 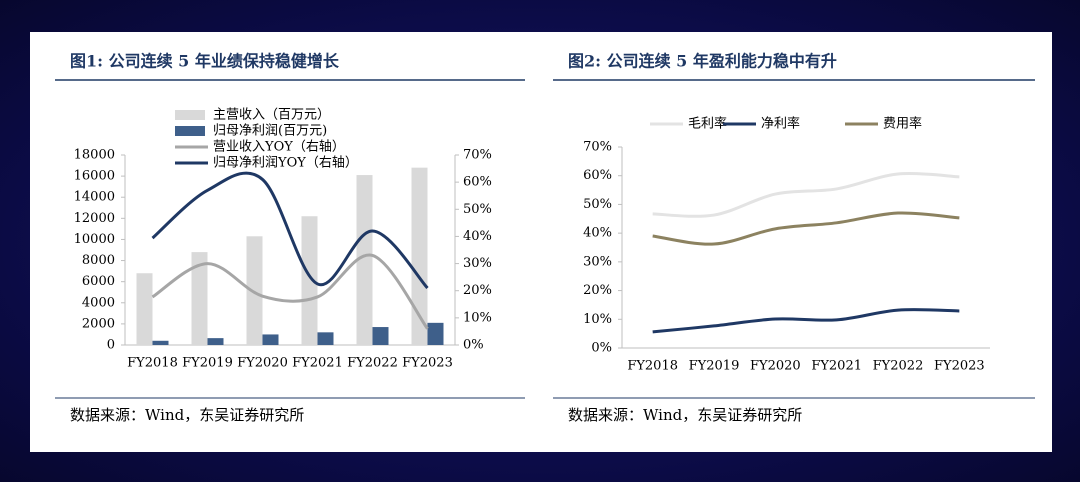 I want to click on y-tick-label: 8000, so click(x=98, y=260).